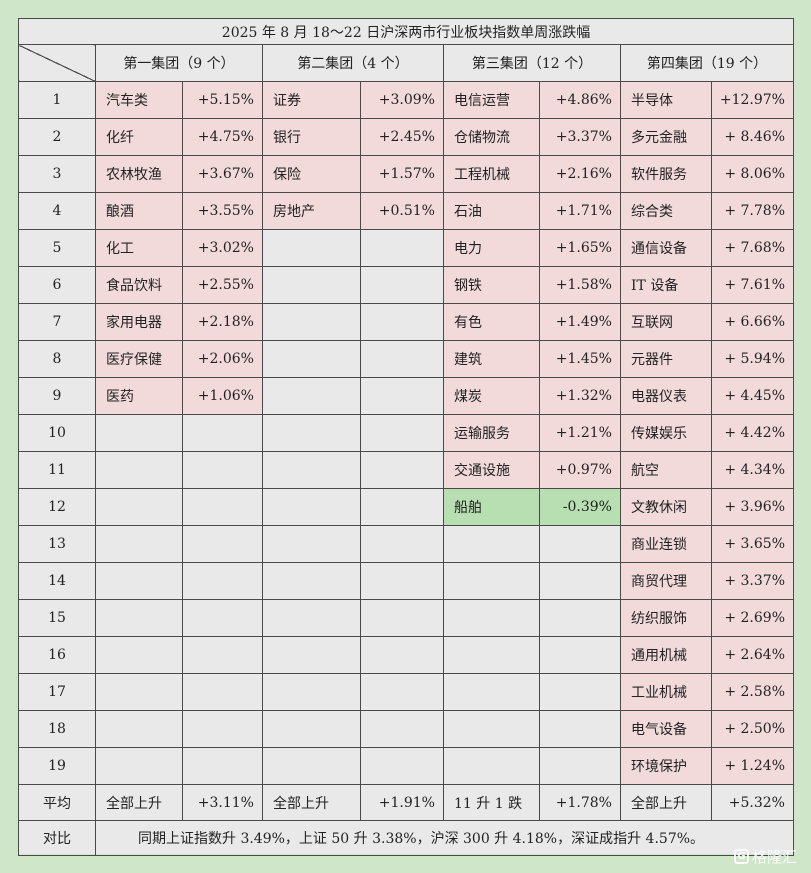 The height and width of the screenshot is (873, 811). Describe the element at coordinates (57, 248) in the screenshot. I see `row-index: 5` at that location.